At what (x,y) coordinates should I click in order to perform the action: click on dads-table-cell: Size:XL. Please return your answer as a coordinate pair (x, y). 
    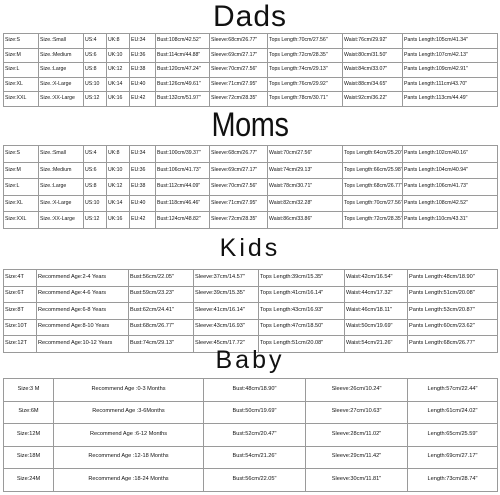
    Looking at the image, I should click on (21, 84).